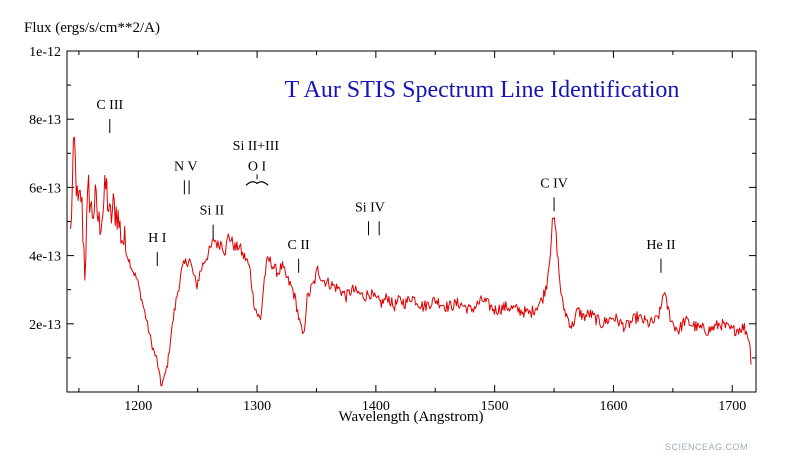 The width and height of the screenshot is (800, 457). Describe the element at coordinates (613, 406) in the screenshot. I see `x-tick-label: 1600` at that location.